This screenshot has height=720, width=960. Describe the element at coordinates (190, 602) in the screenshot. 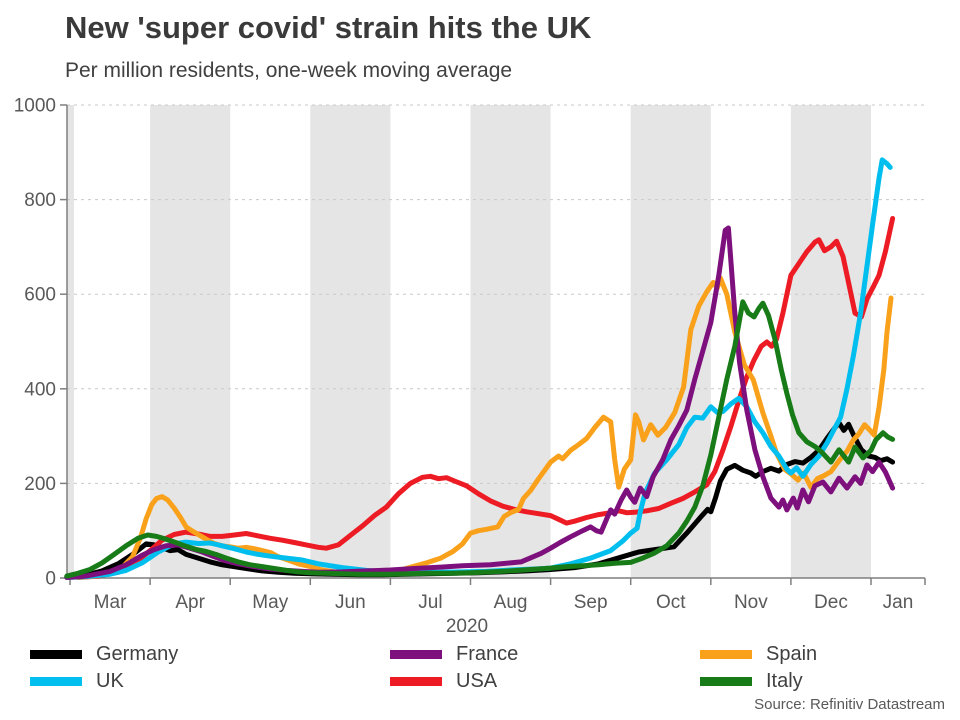

I see `x-tick-label-apr: Apr` at that location.